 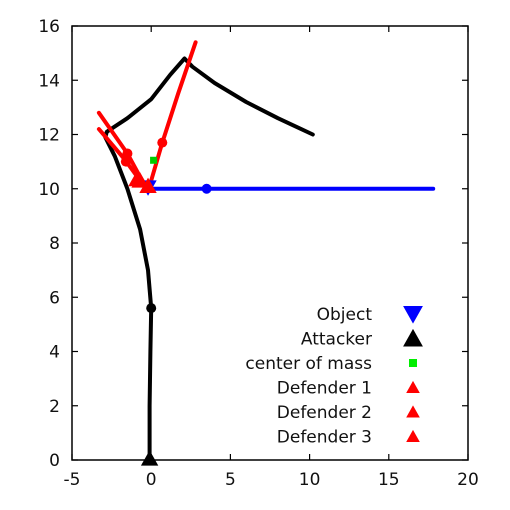 I want to click on legend-label: Defender 2, so click(x=324, y=413).